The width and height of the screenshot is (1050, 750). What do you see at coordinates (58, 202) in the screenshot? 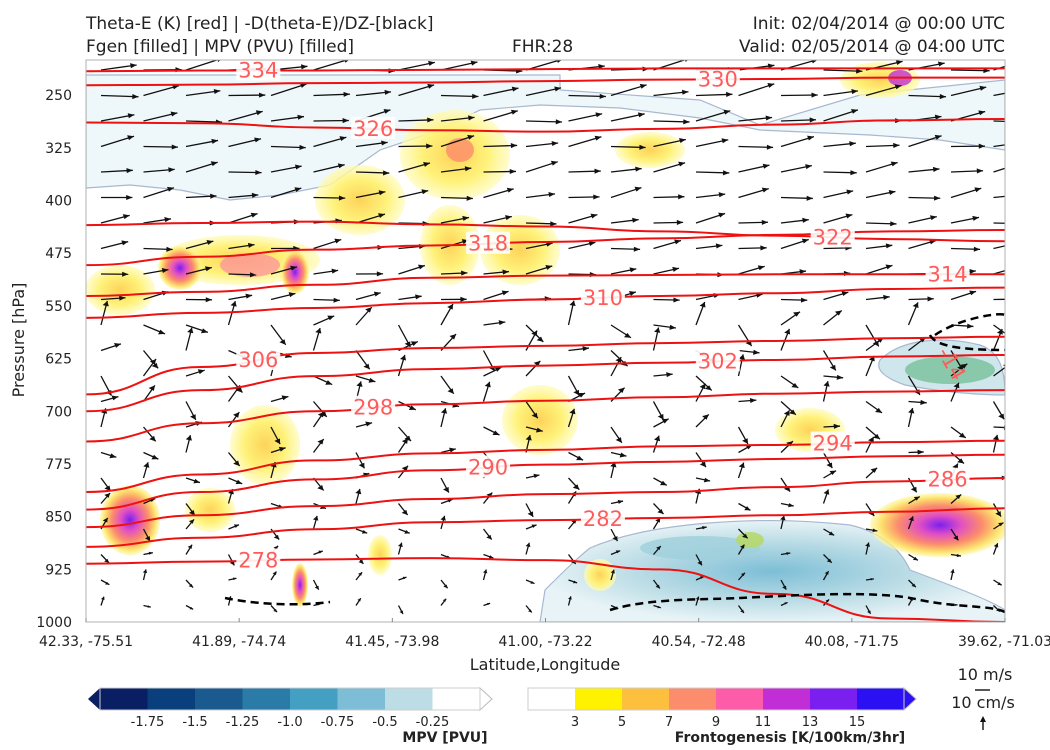
I see `y-tick-label: 400` at bounding box center [58, 202].